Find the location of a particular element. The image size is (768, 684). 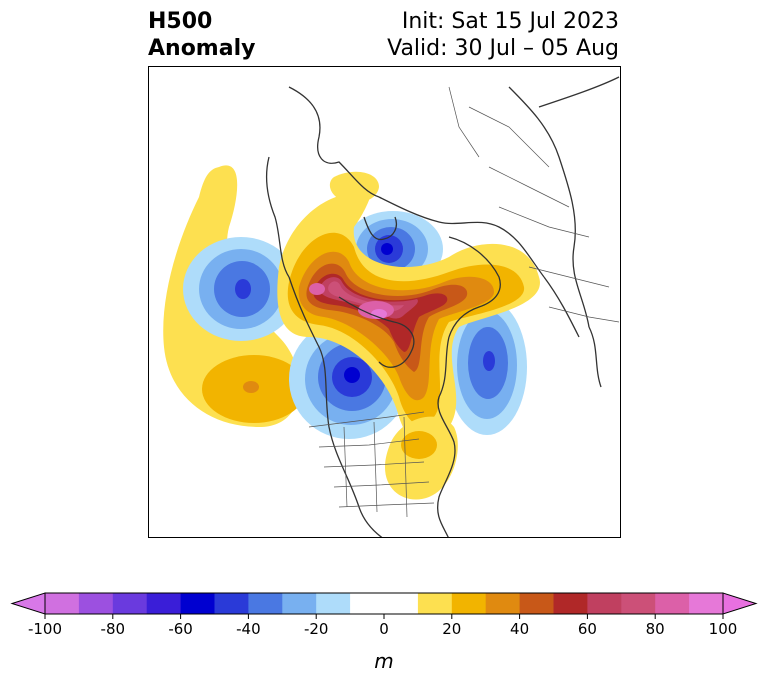

colorbar-tick-label: 0 is located at coordinates (384, 629).